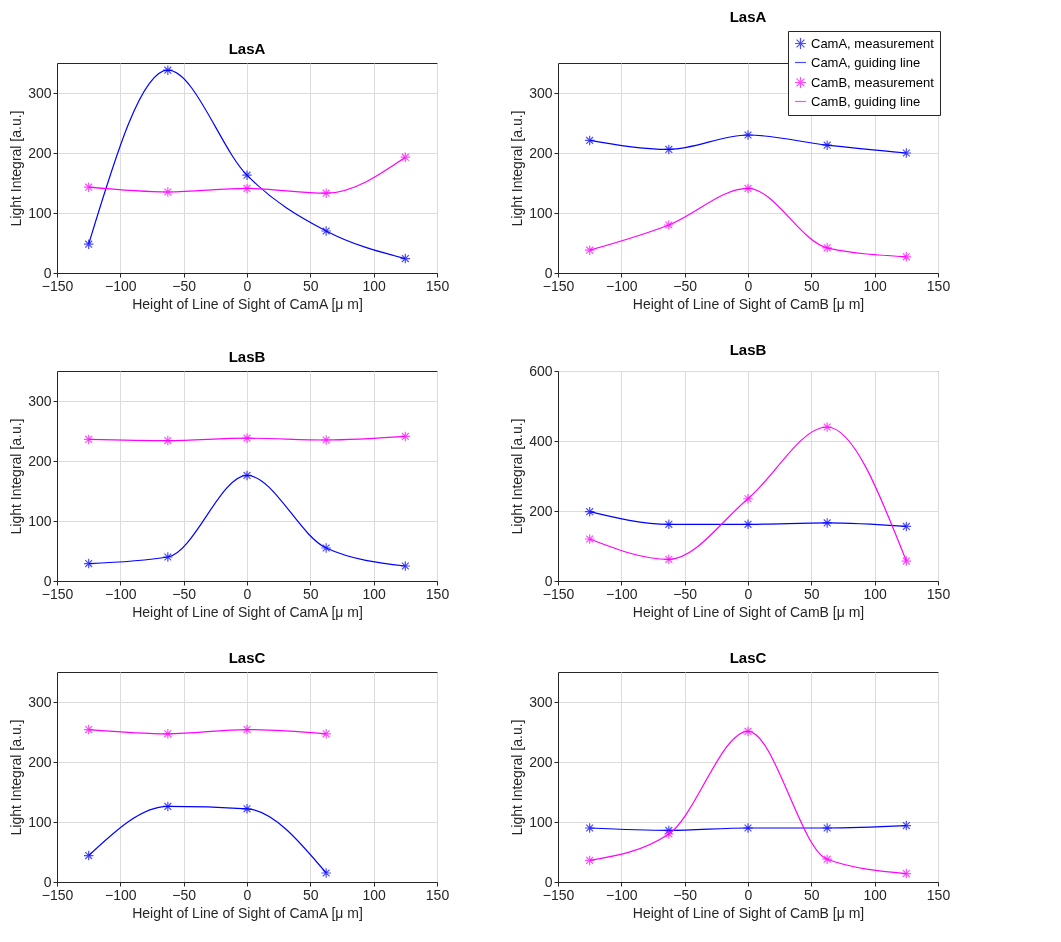 The height and width of the screenshot is (942, 1061). Describe the element at coordinates (748, 657) in the screenshot. I see `chart-title: LasC` at that location.